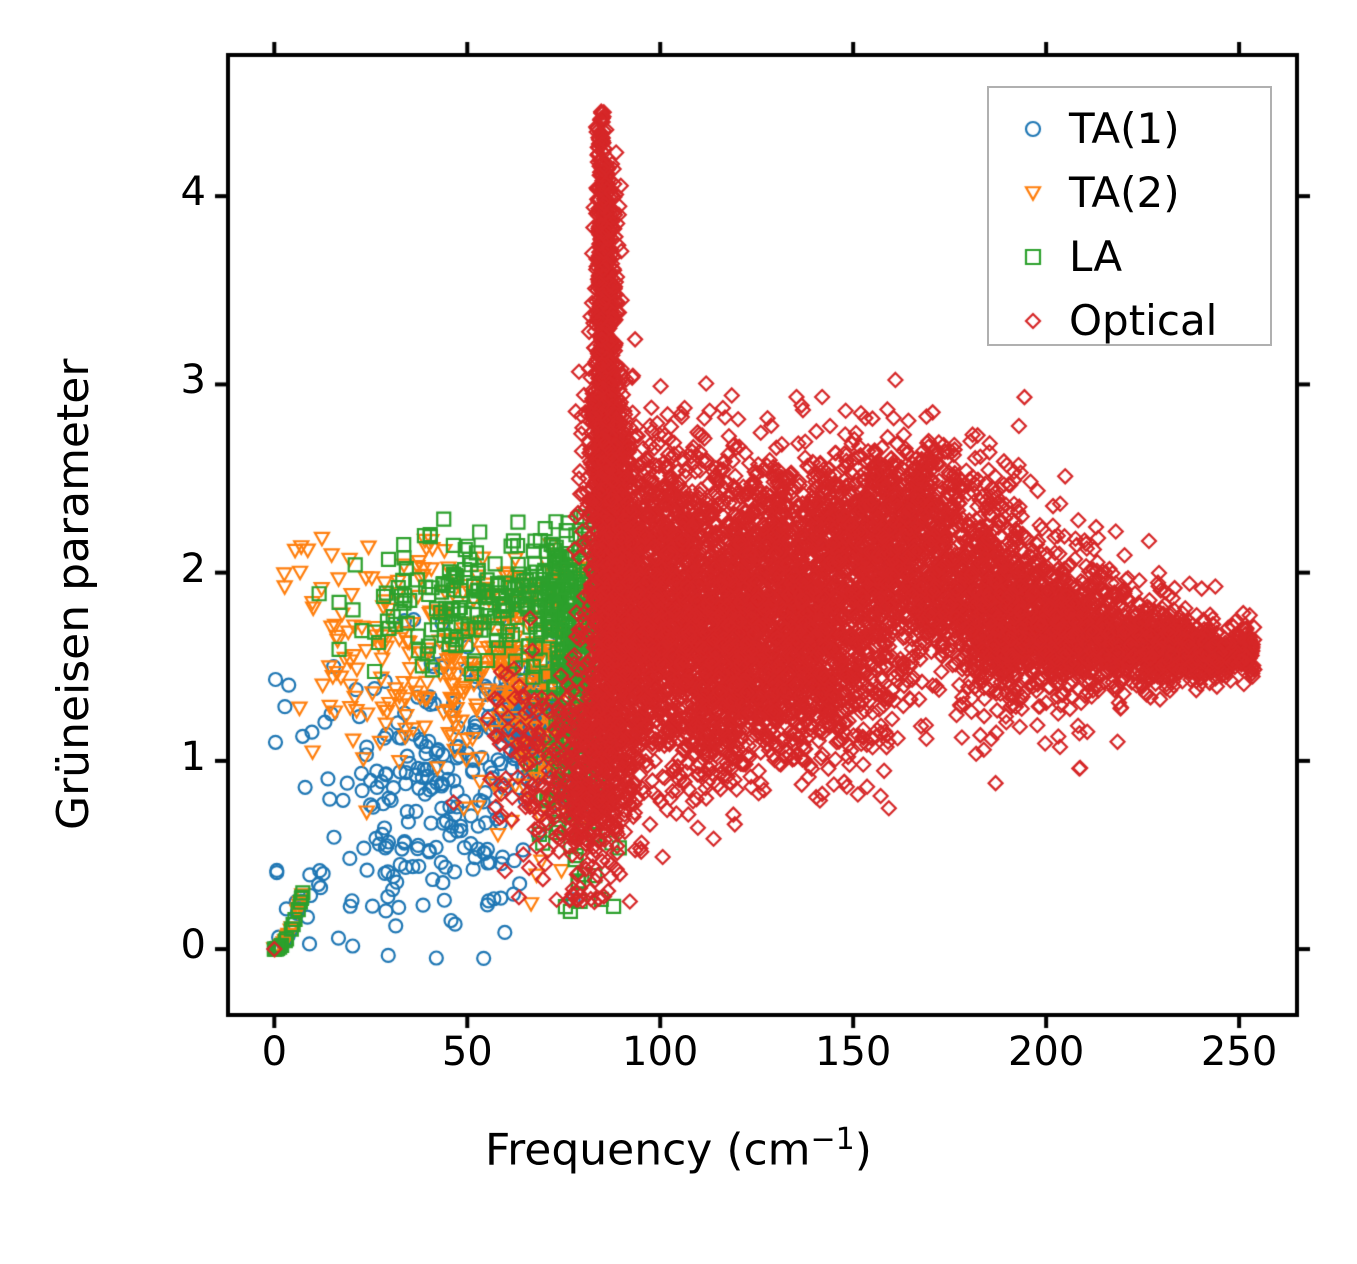 This screenshot has width=1357, height=1264. I want to click on y-axis-title: Grüneisen parameter, so click(73, 594).